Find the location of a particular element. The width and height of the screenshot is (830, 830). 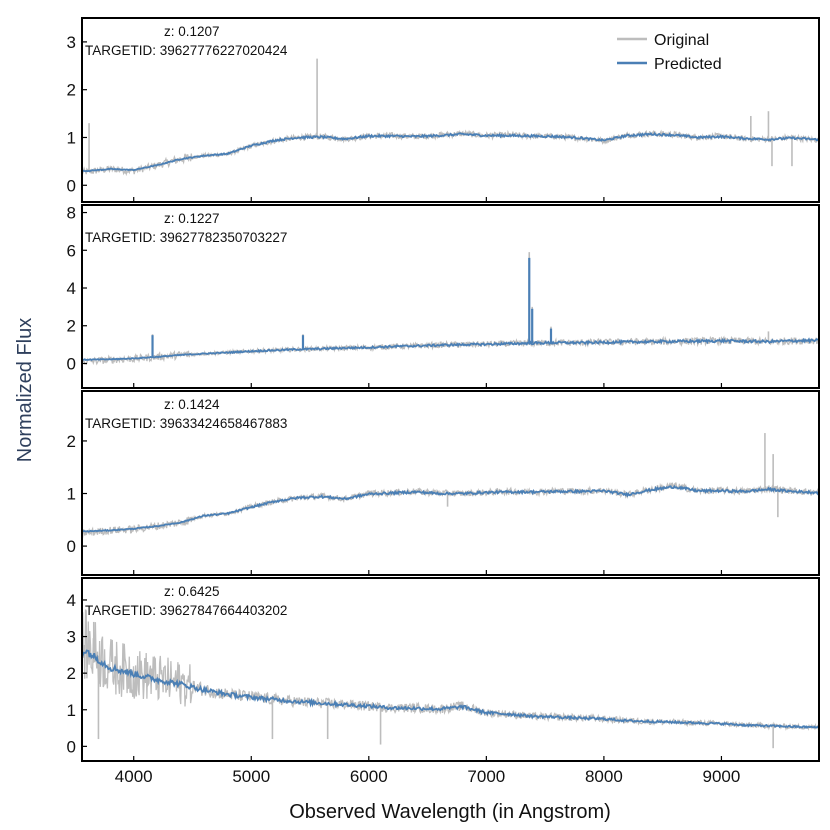

redshift-label: z: 0.1227 is located at coordinates (192, 218).